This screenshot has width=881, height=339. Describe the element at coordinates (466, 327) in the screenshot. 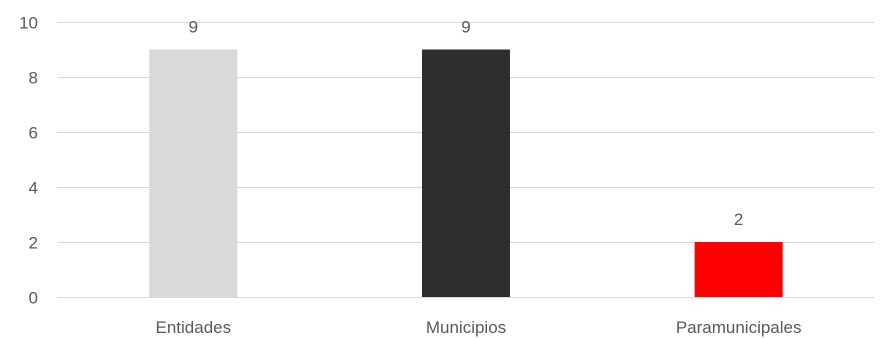

I see `category-label: Municipios` at that location.